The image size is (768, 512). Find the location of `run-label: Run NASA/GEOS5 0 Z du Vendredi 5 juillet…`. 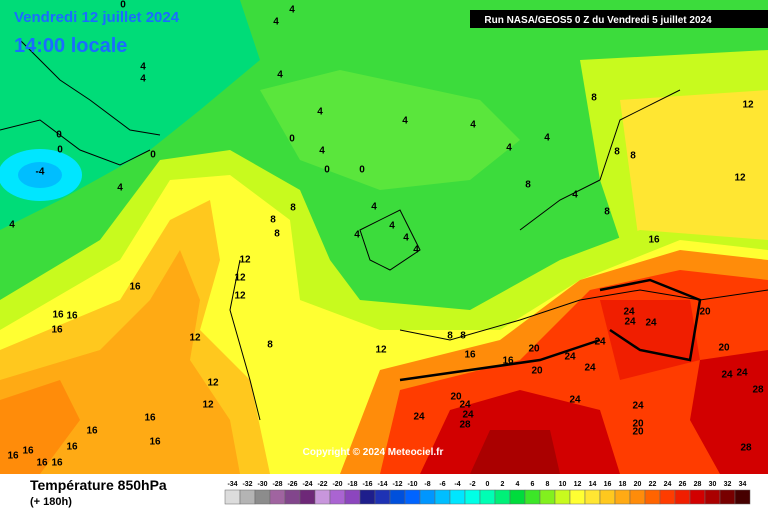

run-label: Run NASA/GEOS5 0 Z du Vendredi 5 juillet… is located at coordinates (598, 20).